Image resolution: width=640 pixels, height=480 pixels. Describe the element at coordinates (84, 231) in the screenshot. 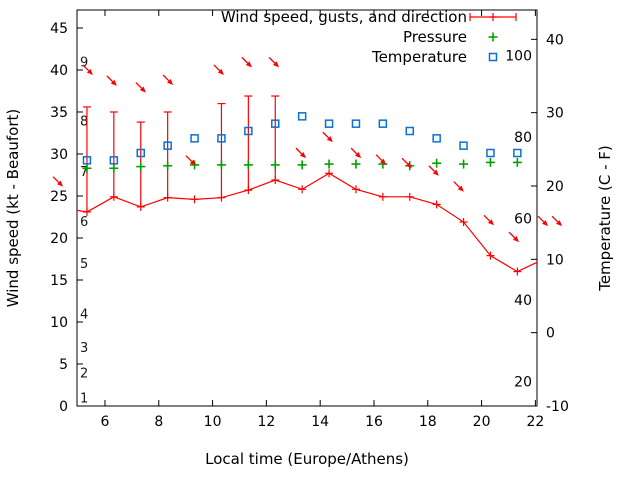

I see `beaufort-scale-labels: 1 2 3 4 5 6 7 8 9` at that location.